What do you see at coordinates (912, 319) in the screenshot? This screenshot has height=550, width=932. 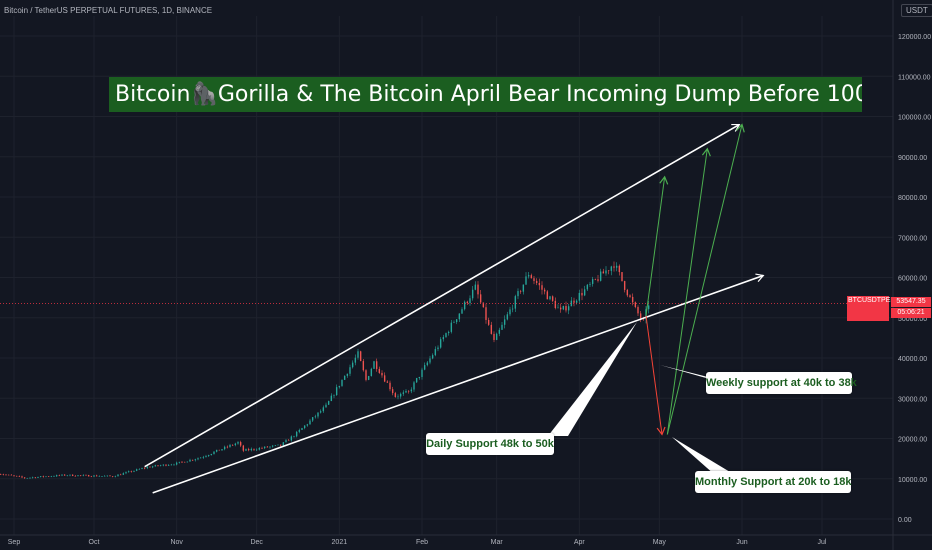 I see `y-tick-label: 50000.00` at bounding box center [912, 319].